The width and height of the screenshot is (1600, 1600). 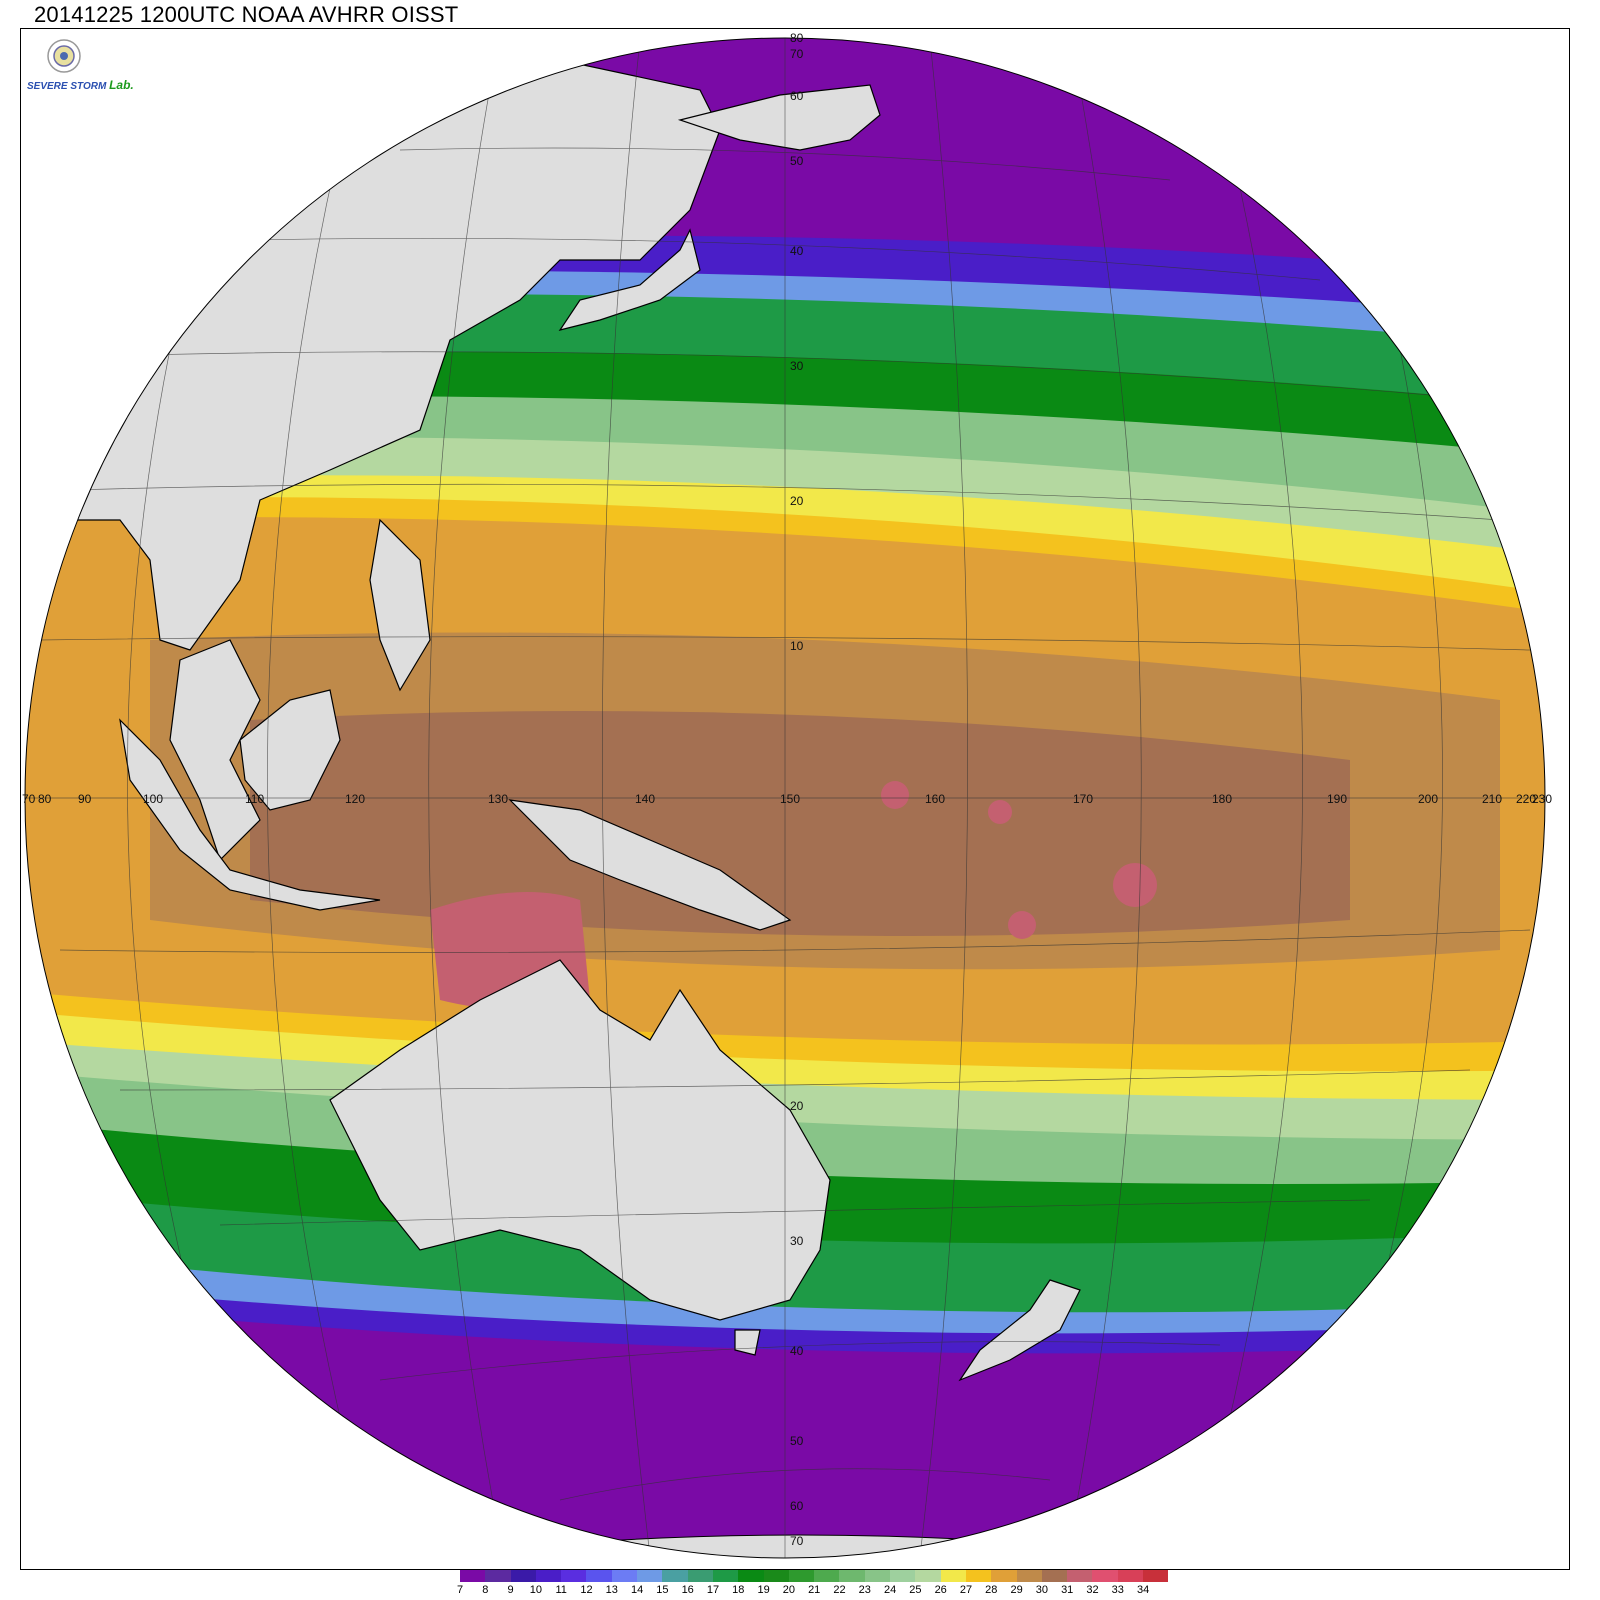 I want to click on lat-label: 40, so click(x=797, y=1351).